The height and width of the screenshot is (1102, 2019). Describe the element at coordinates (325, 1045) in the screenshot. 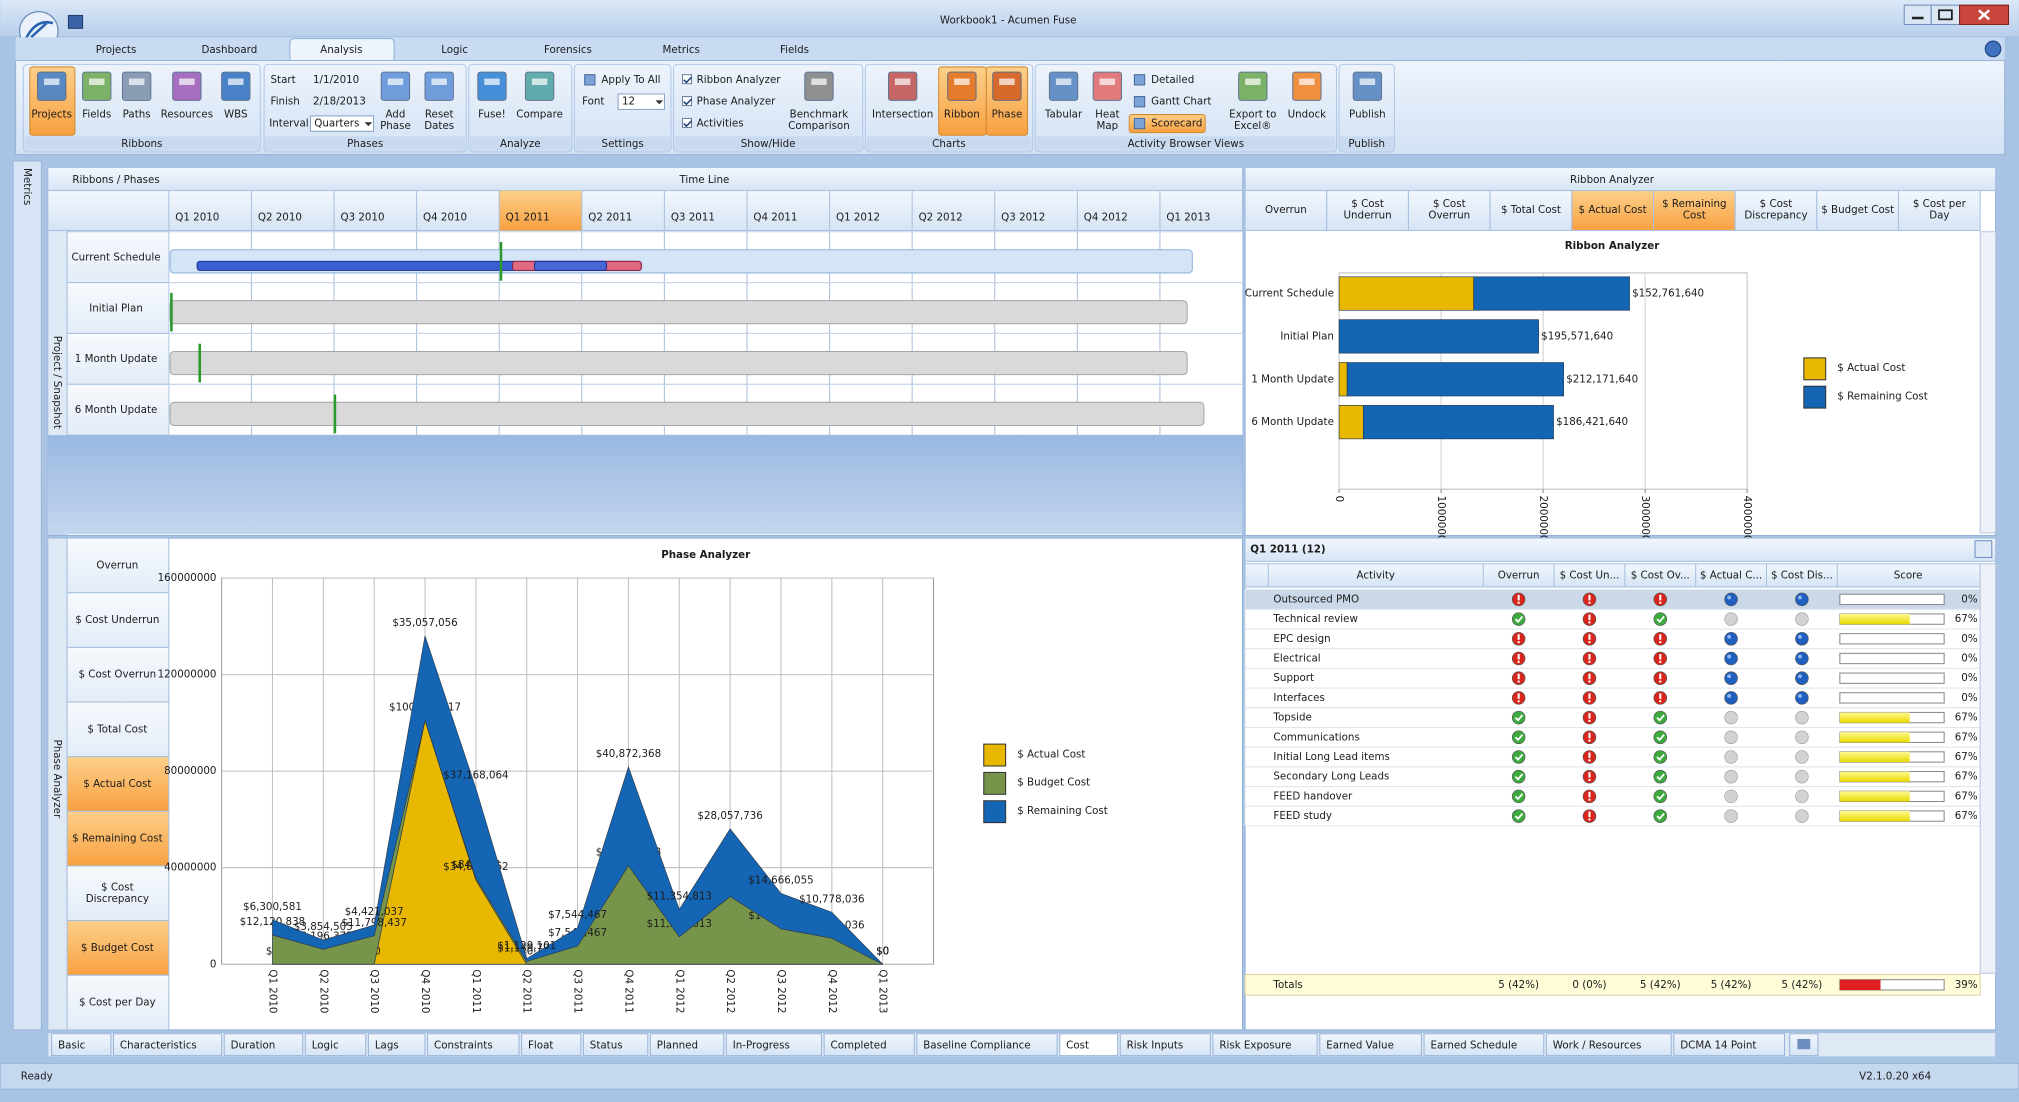

I see `bottom-tab-label: Logic` at that location.